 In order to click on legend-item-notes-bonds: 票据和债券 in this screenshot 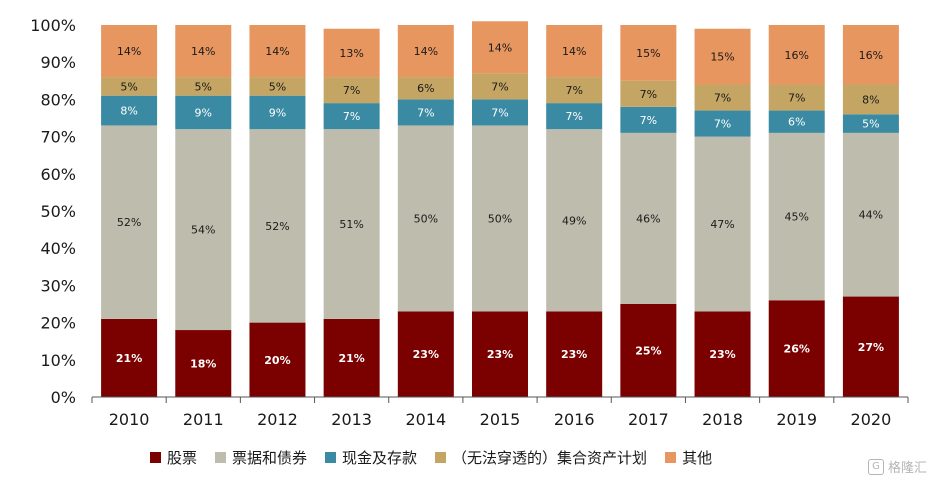, I will do `click(261, 457)`.